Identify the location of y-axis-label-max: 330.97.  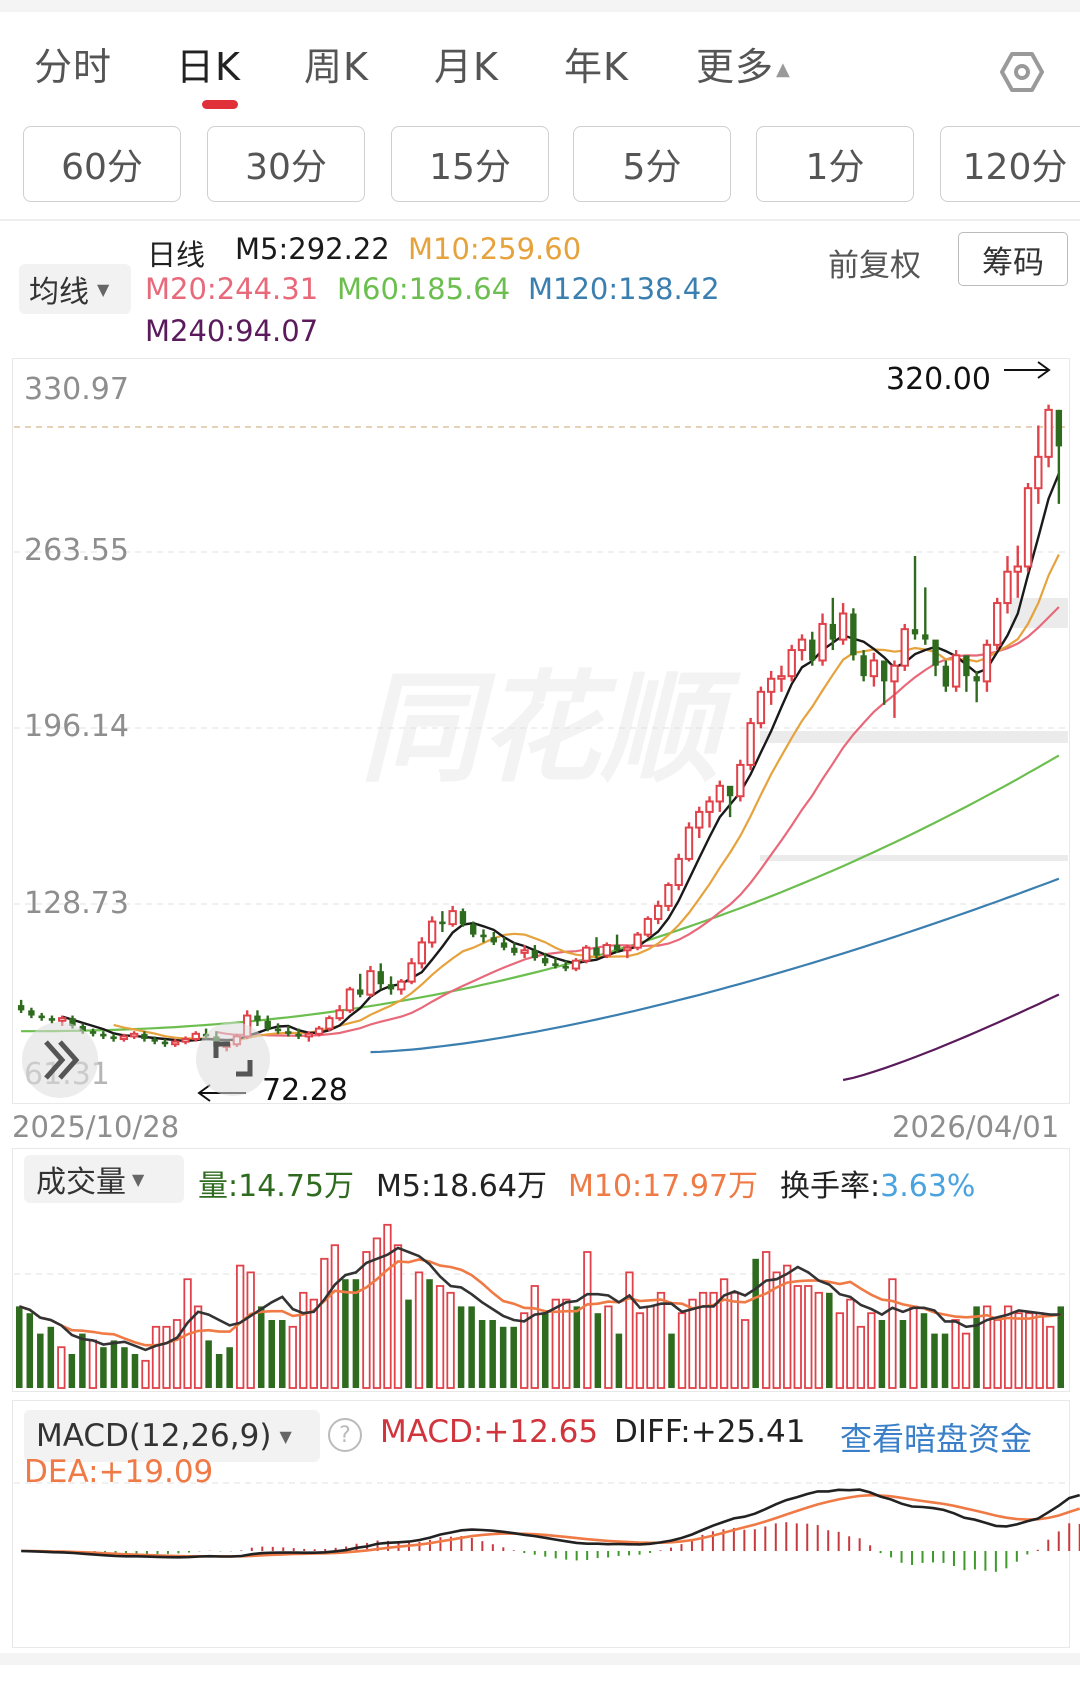
(76, 389).